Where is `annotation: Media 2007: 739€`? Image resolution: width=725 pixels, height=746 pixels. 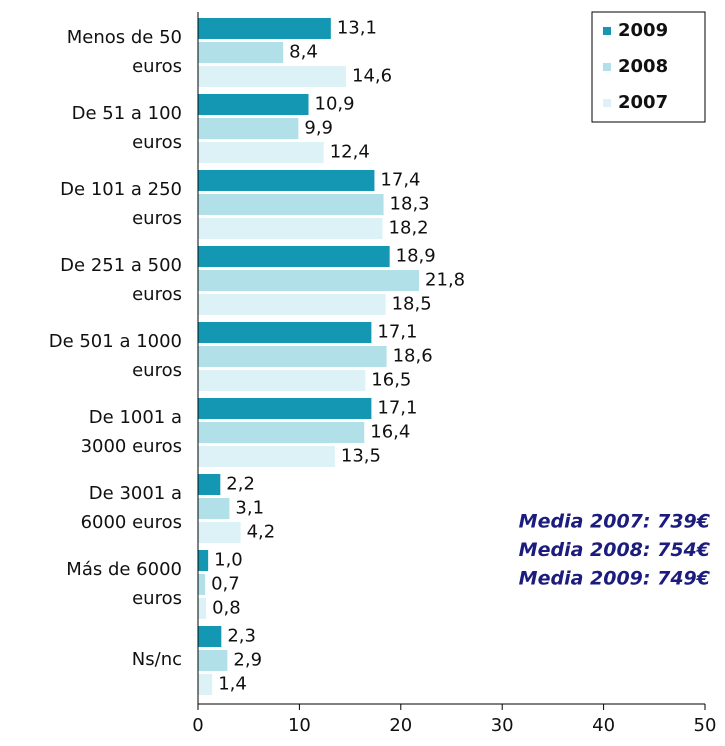
annotation: Media 2007: 739€ is located at coordinates (615, 522).